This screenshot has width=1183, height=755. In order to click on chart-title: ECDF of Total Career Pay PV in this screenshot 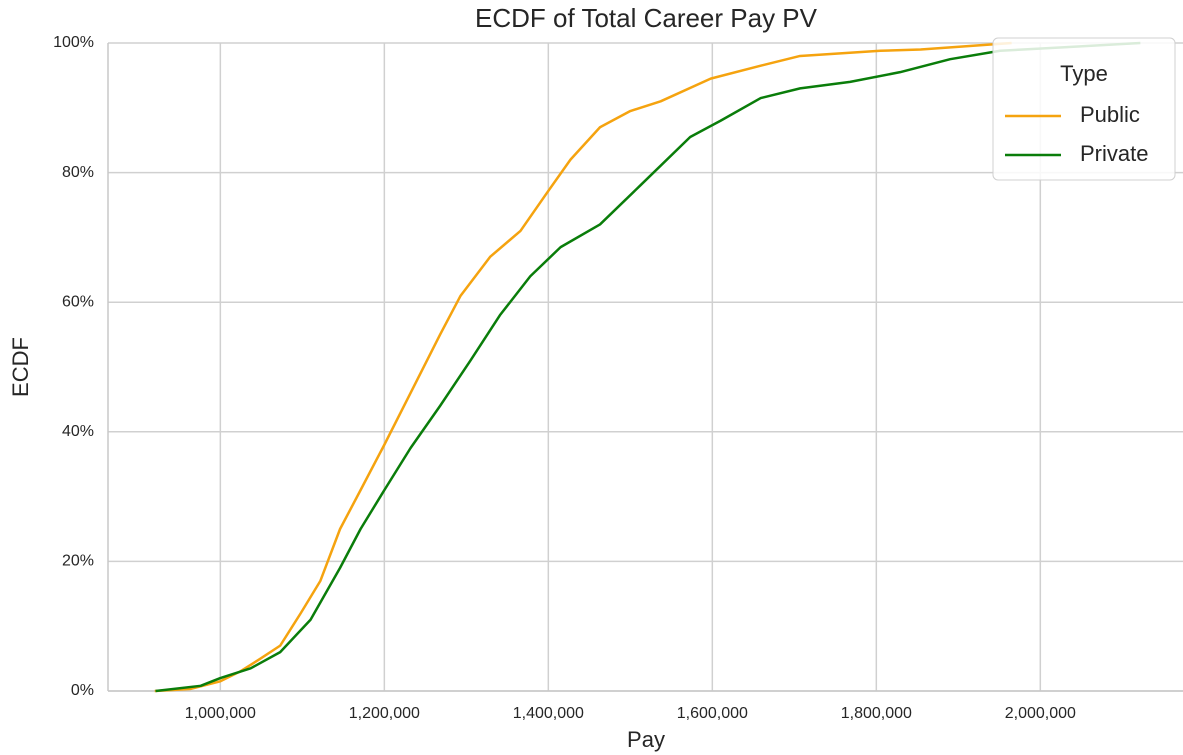, I will do `click(646, 18)`.